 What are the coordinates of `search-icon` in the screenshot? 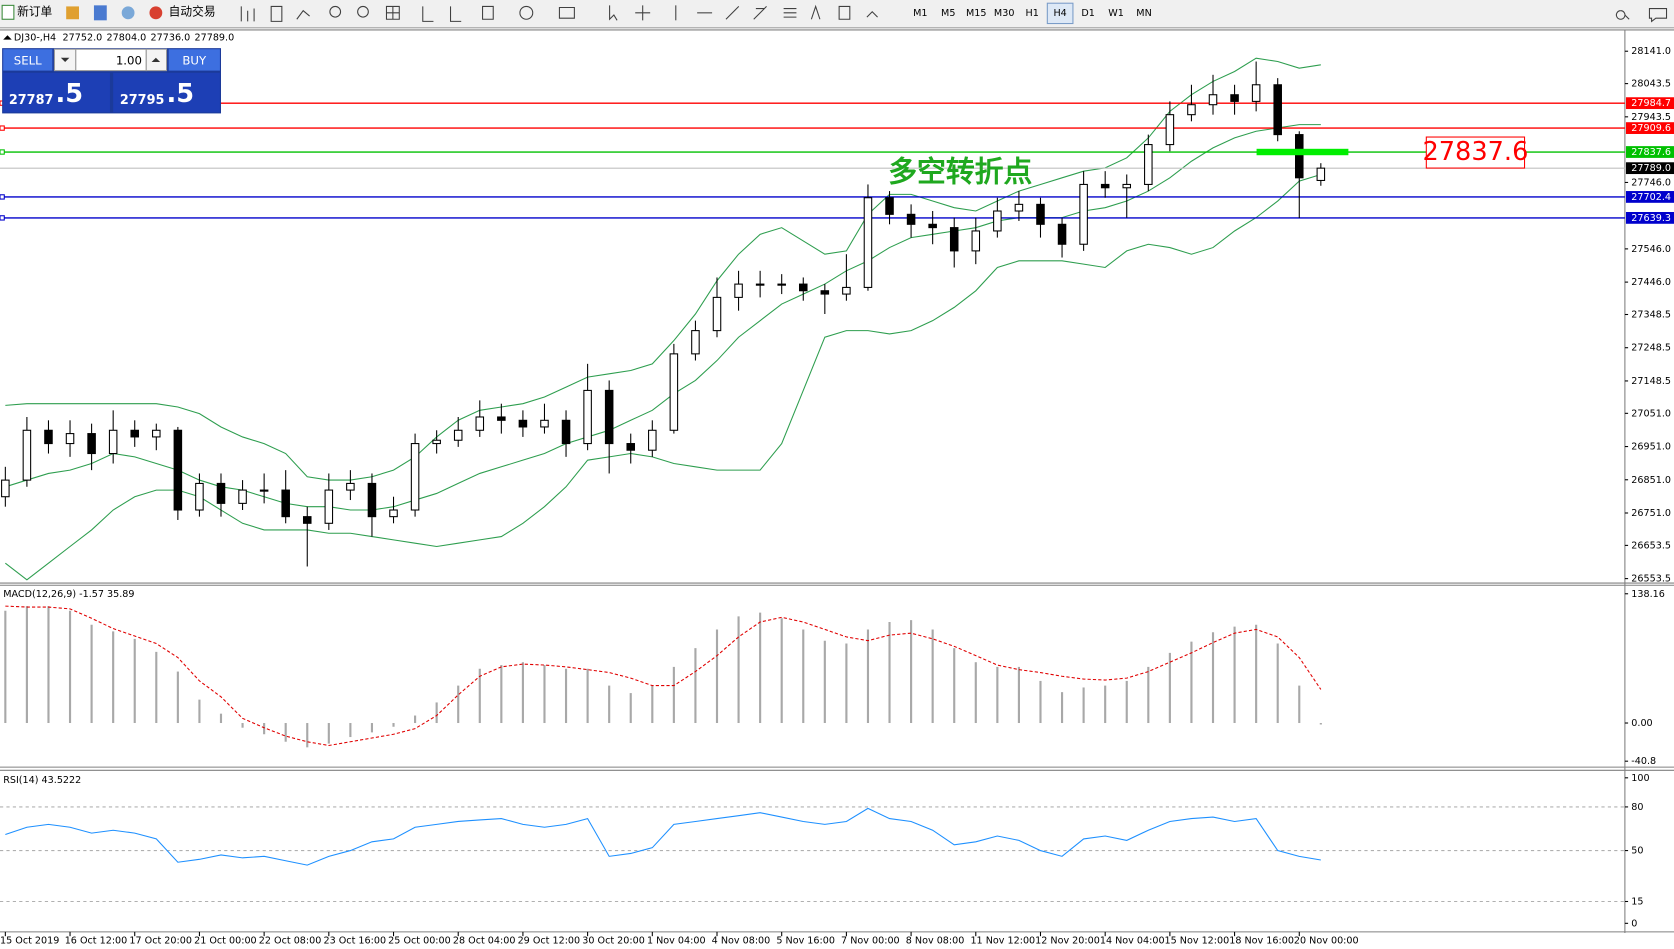 It's located at (1622, 15).